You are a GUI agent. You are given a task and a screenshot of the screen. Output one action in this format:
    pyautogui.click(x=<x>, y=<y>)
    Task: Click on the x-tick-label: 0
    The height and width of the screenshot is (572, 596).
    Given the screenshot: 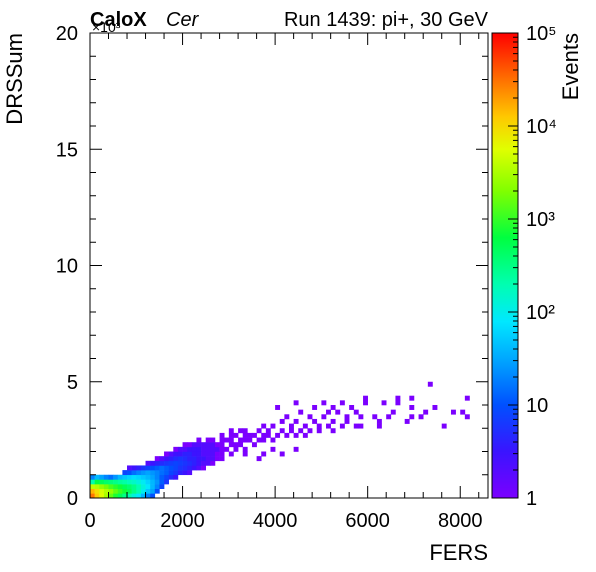 What is the action you would take?
    pyautogui.click(x=89, y=521)
    